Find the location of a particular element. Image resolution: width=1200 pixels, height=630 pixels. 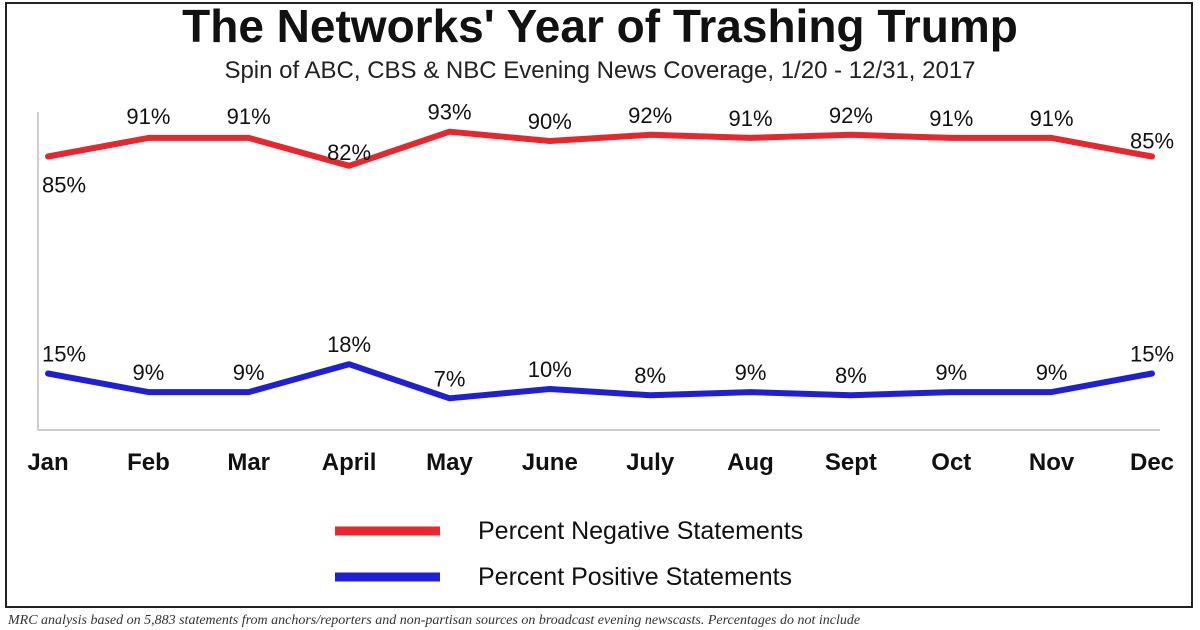

series-line-positive is located at coordinates (600, 381).